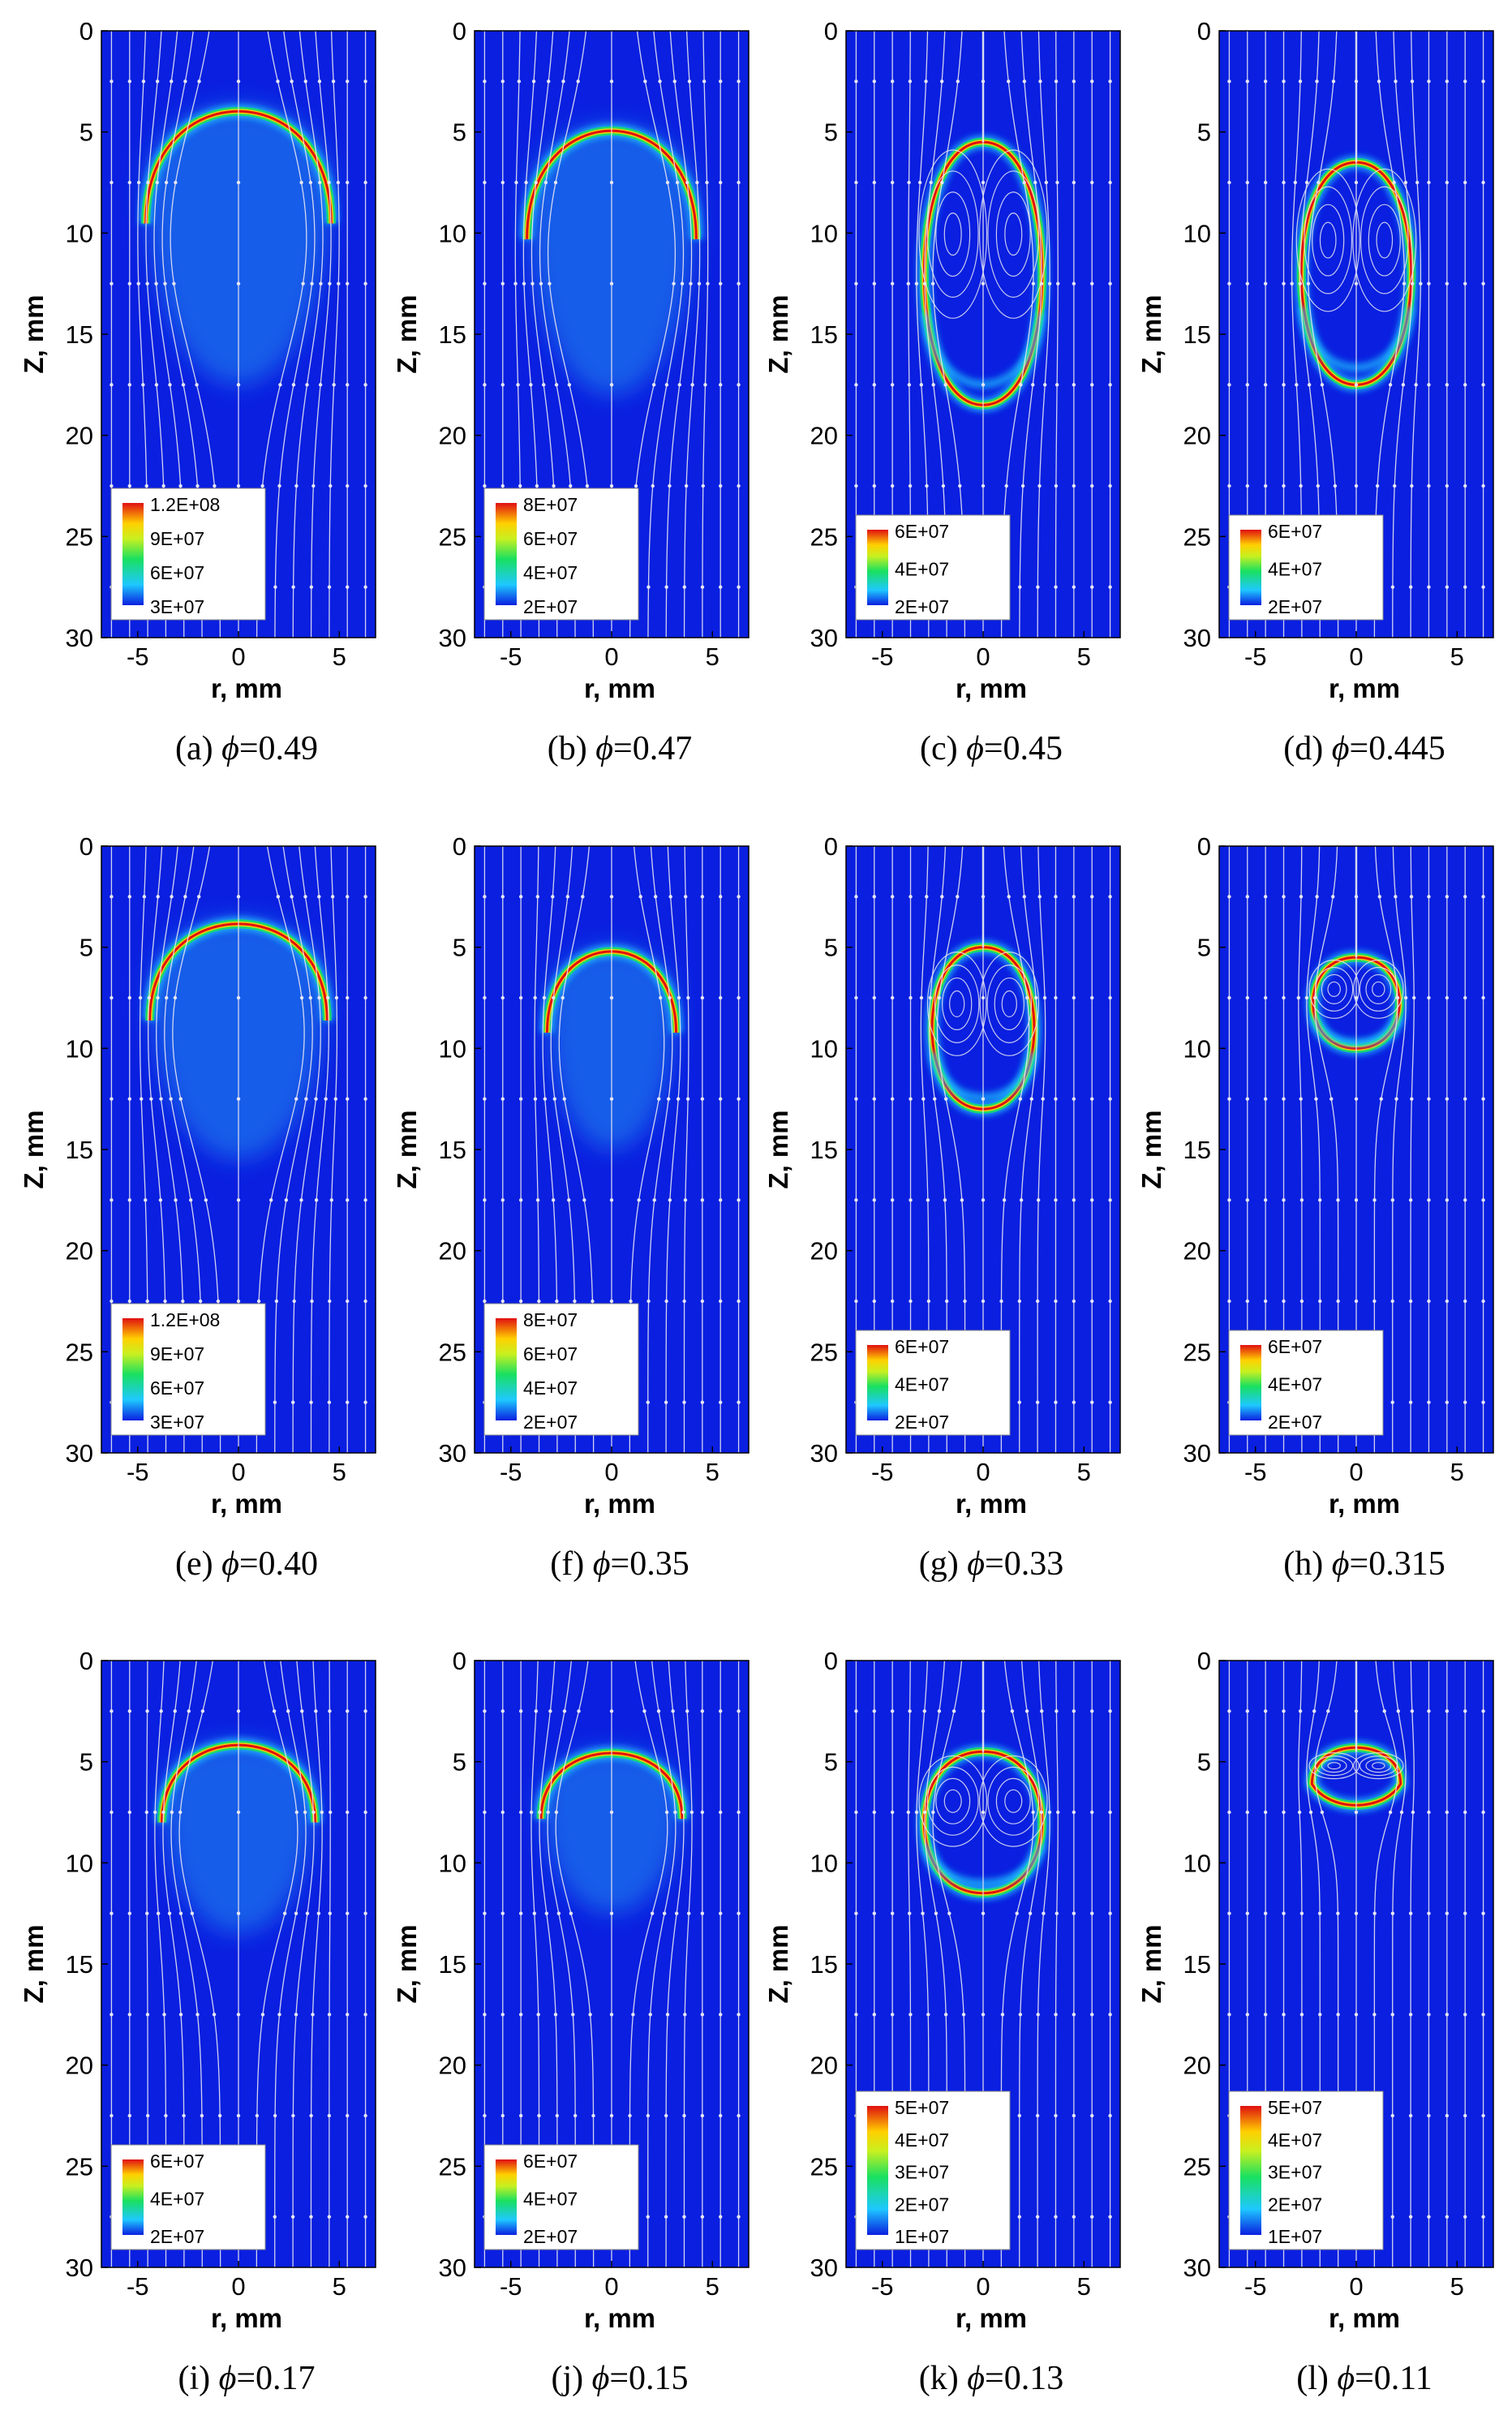  What do you see at coordinates (407, 1963) in the screenshot?
I see `y-axis-label-j: Z, mm` at bounding box center [407, 1963].